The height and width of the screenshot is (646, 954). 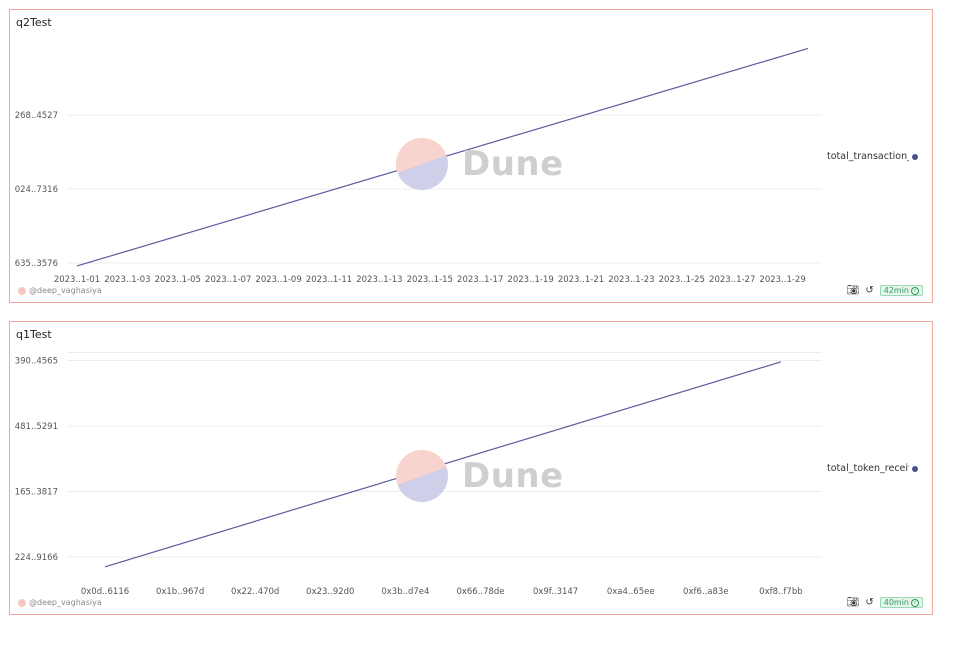 What do you see at coordinates (36, 558) in the screenshot?
I see `y-tick-label: 224..9166` at bounding box center [36, 558].